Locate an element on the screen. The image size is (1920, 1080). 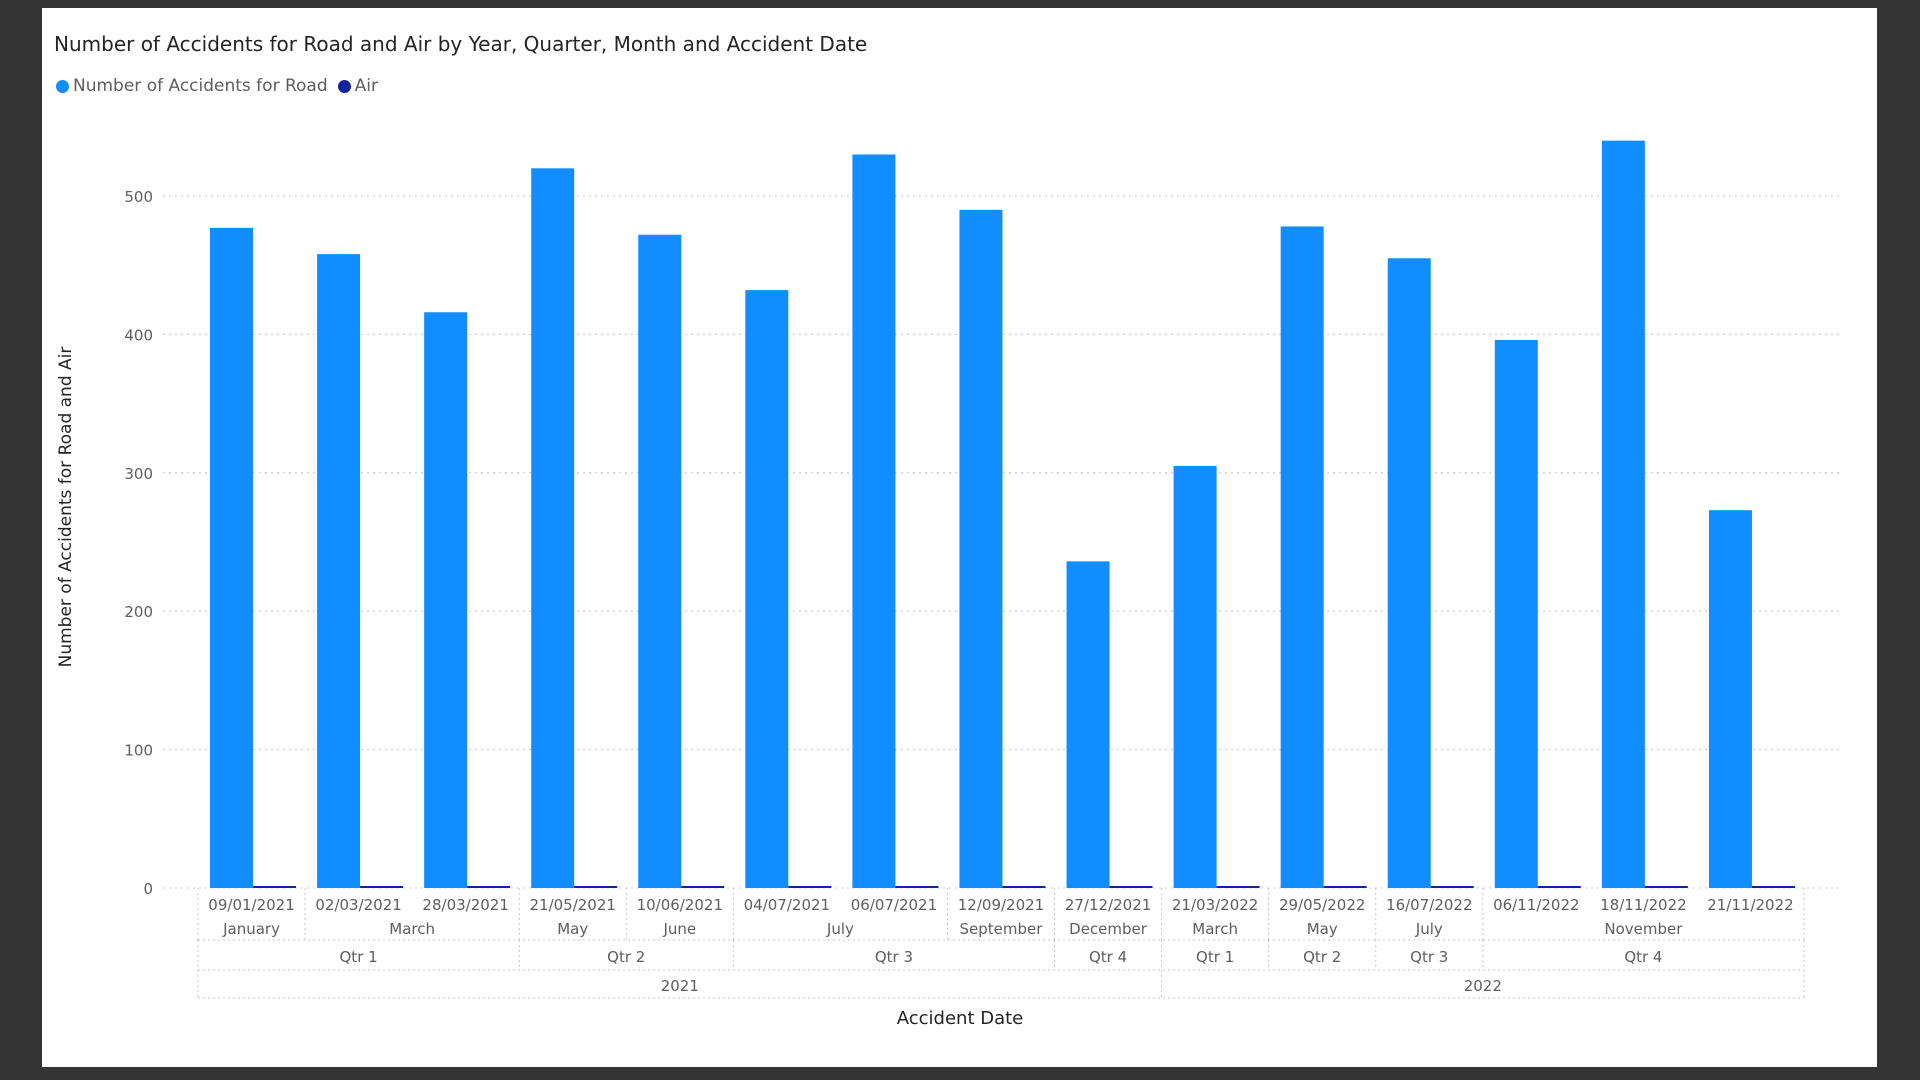
x-date-label: 04/07/2021 is located at coordinates (787, 905).